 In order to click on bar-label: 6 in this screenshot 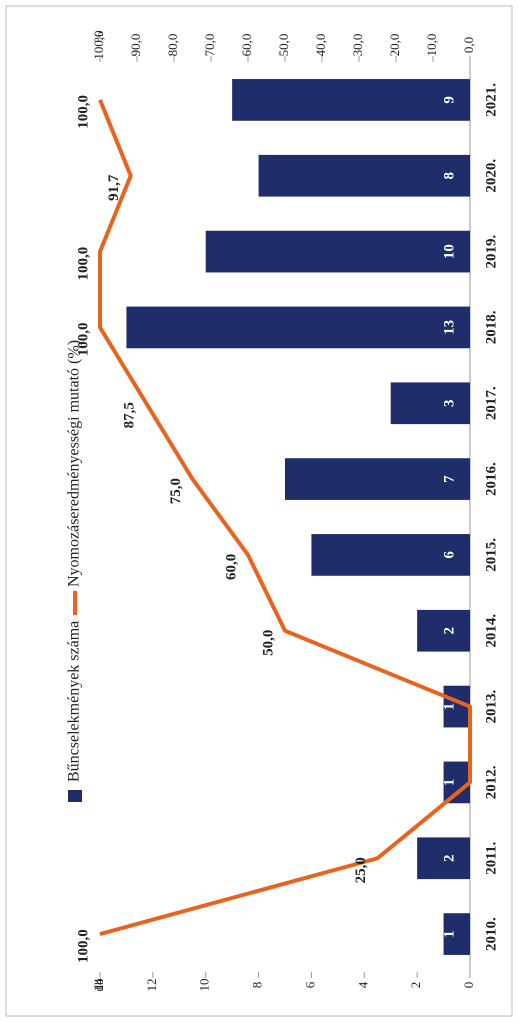, I will do `click(449, 555)`.